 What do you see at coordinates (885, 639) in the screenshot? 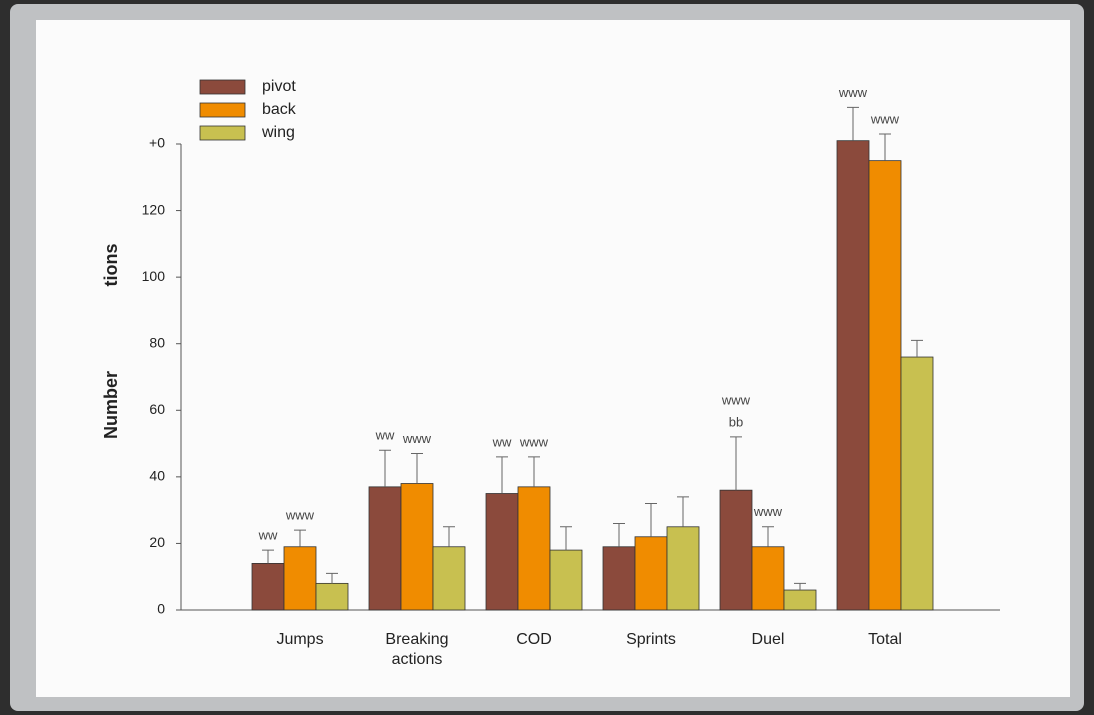
I see `x-tick-label: Total` at bounding box center [885, 639].